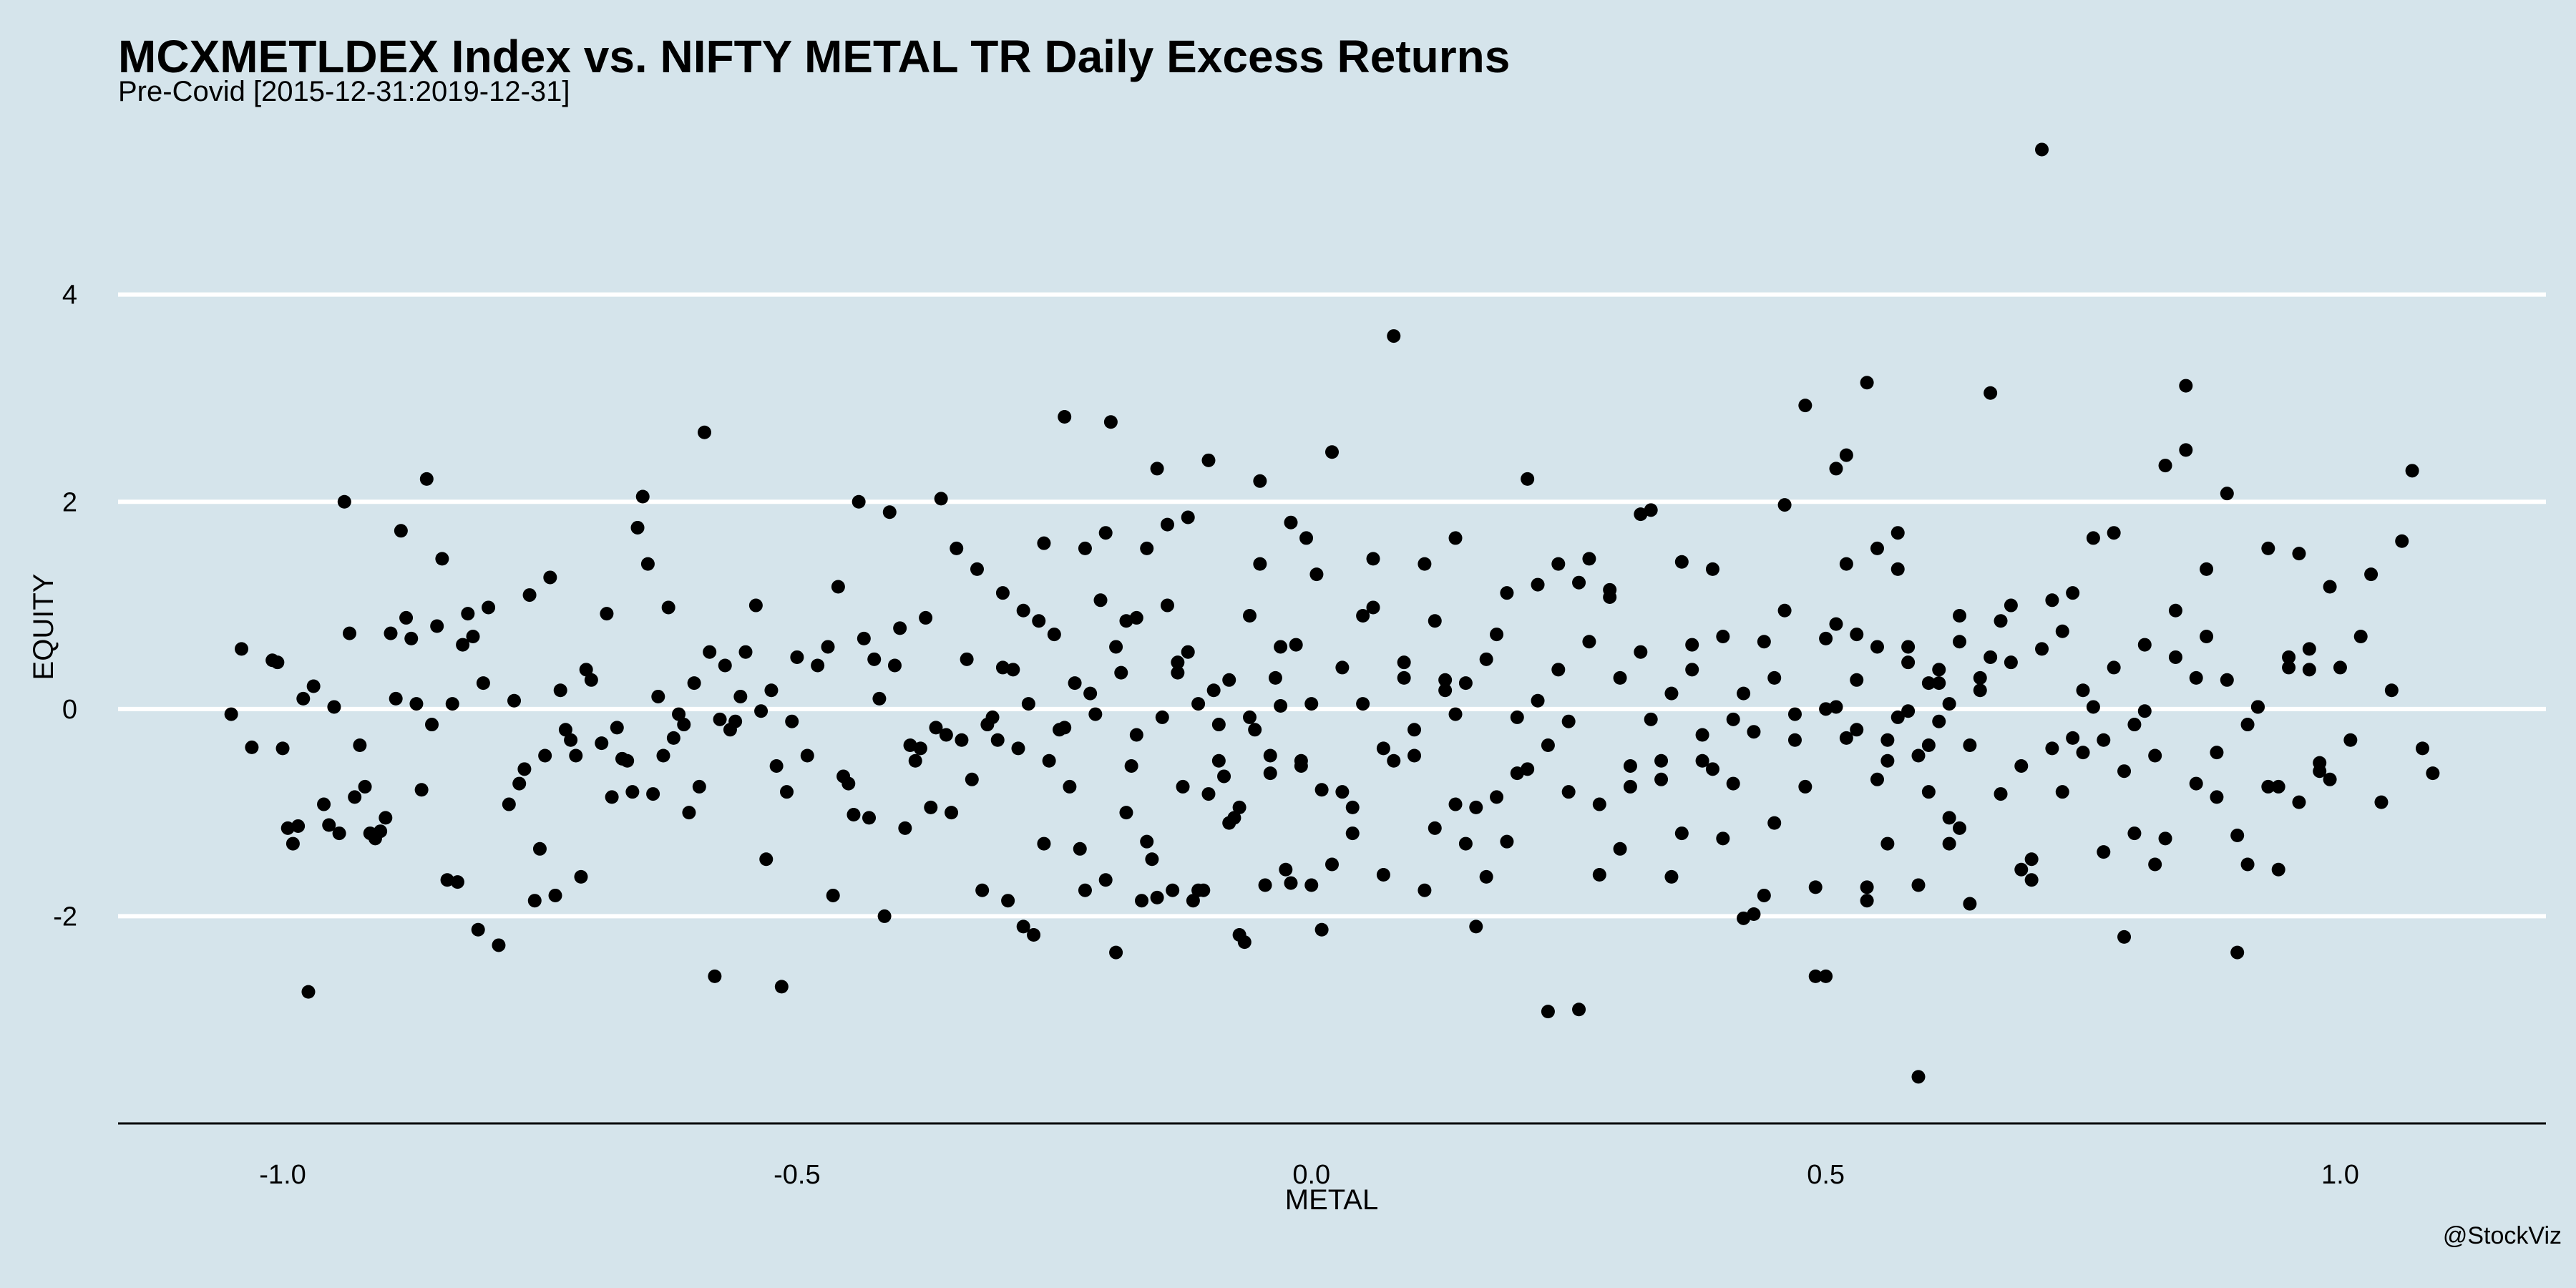 This screenshot has width=2576, height=1288. Describe the element at coordinates (69, 502) in the screenshot. I see `y-tick-label: 2` at that location.